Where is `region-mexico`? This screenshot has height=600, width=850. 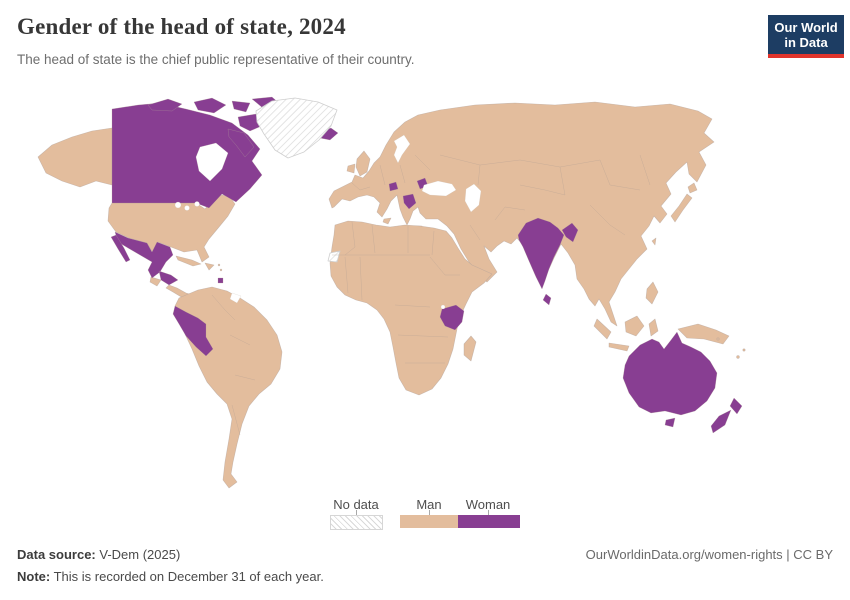 region-mexico is located at coordinates (144, 255).